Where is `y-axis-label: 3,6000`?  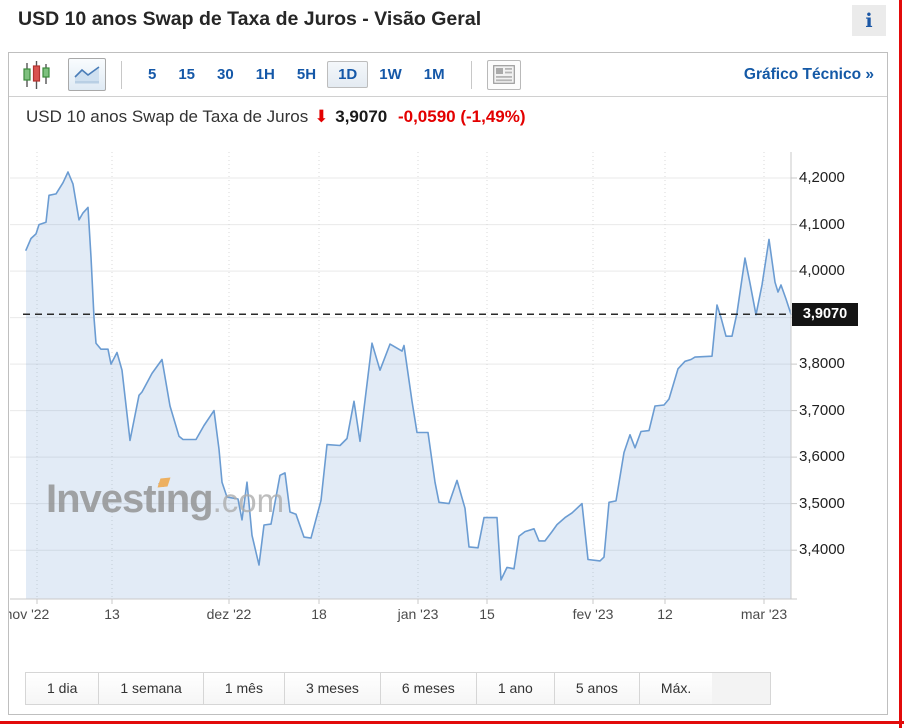 y-axis-label: 3,6000 is located at coordinates (822, 457).